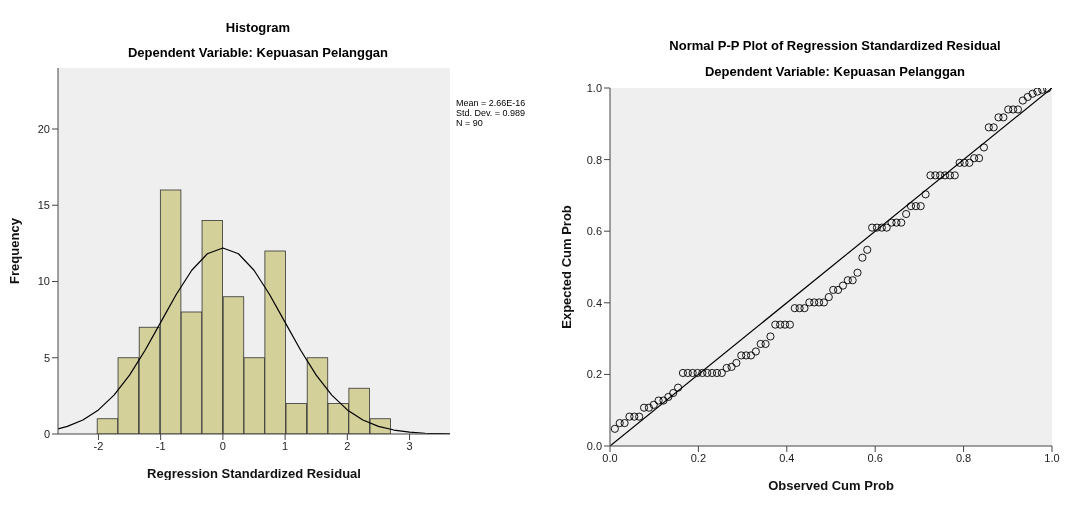 The width and height of the screenshot is (1080, 509). I want to click on y-tick-label: 10, so click(43, 281).